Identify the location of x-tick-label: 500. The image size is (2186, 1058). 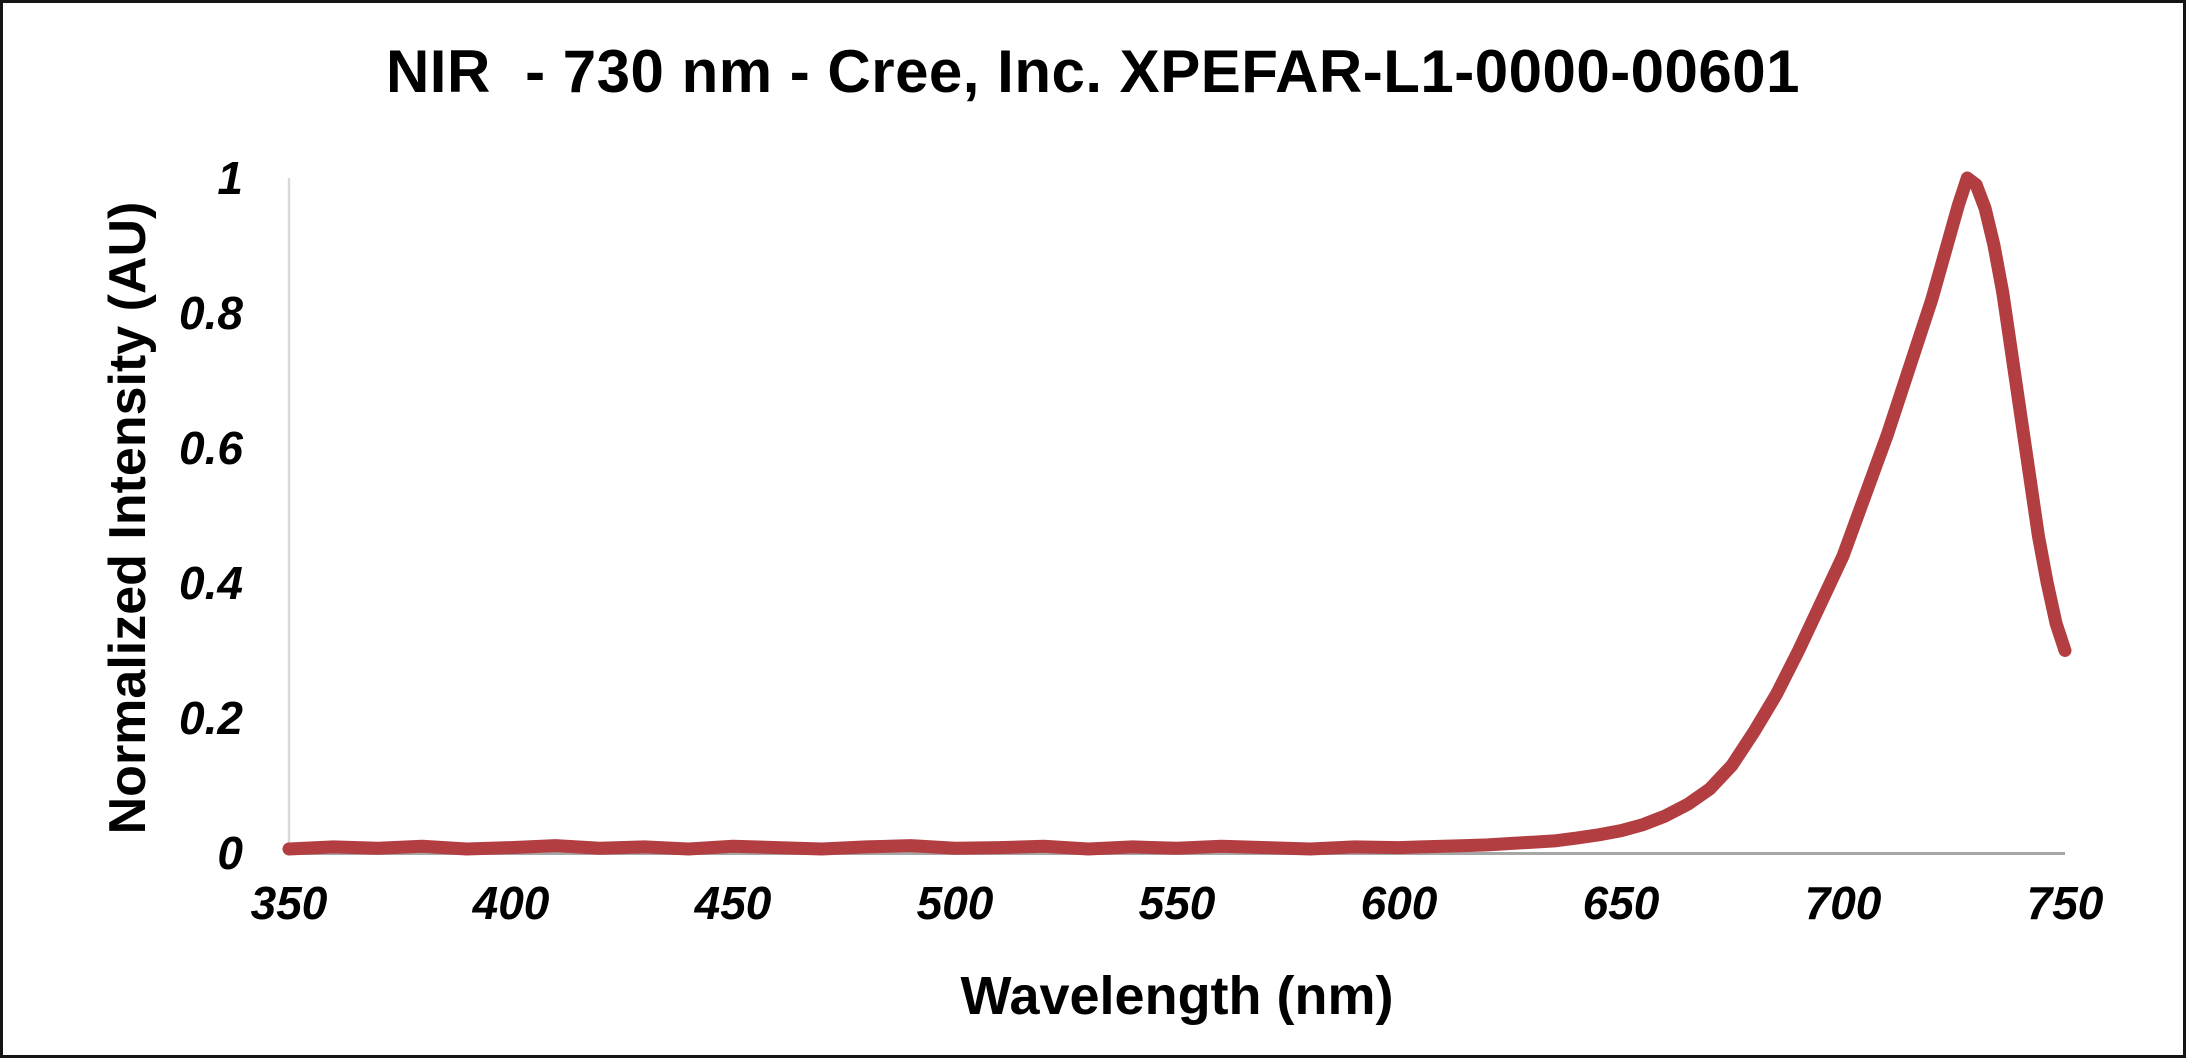
(955, 903).